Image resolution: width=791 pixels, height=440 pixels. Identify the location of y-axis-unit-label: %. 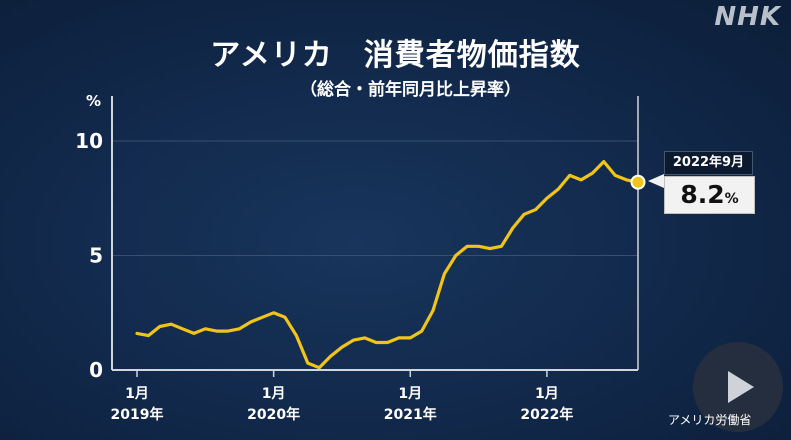
(93, 101).